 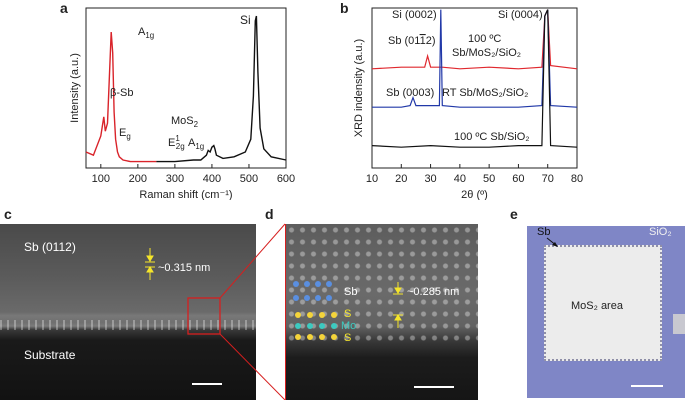 I want to click on xrd-xtick-label: 60, so click(x=518, y=179).